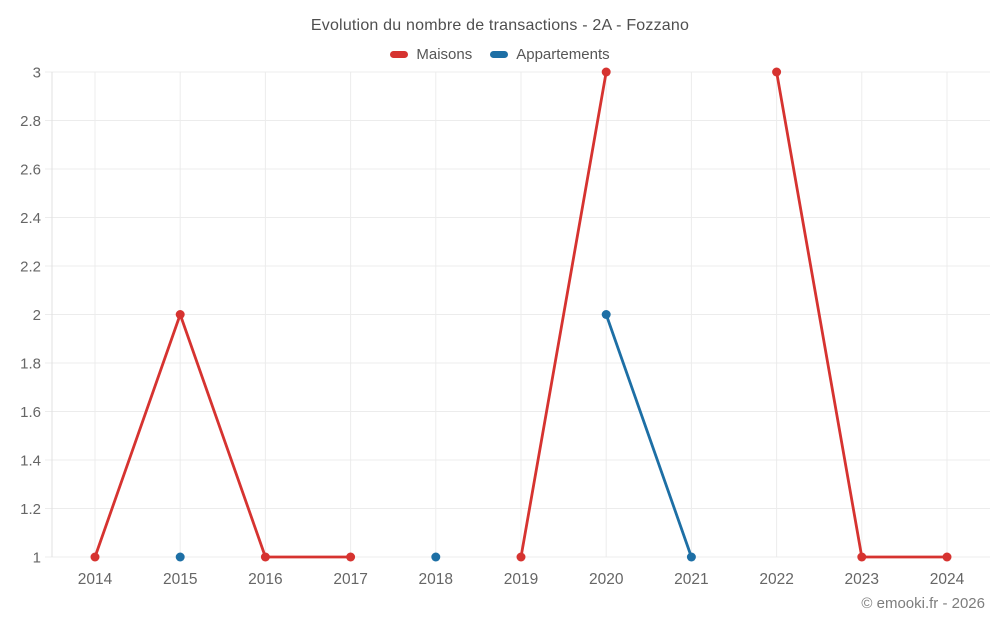 The height and width of the screenshot is (625, 1000). Describe the element at coordinates (563, 54) in the screenshot. I see `legend-label-appartements: Appartements` at that location.